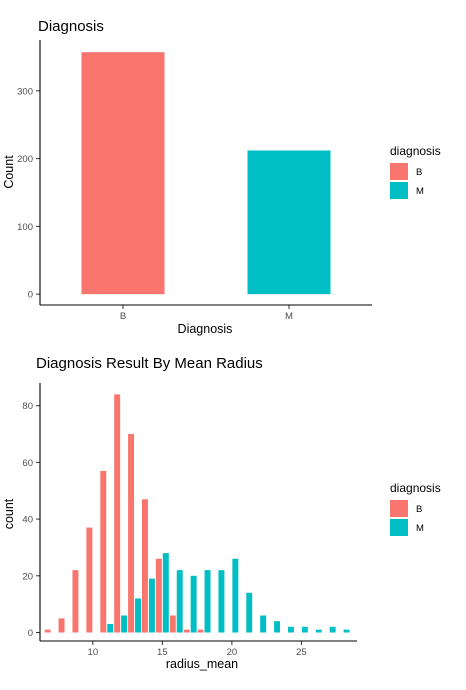 The height and width of the screenshot is (690, 466). What do you see at coordinates (301, 652) in the screenshot?
I see `chart2-x-tick-label: 25` at bounding box center [301, 652].